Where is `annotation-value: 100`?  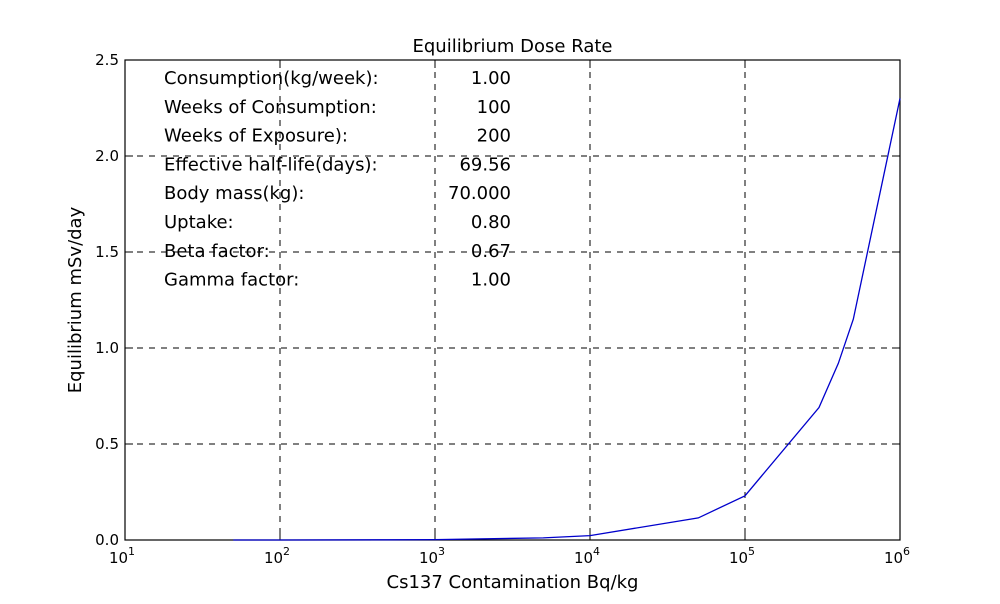
annotation-value: 100 is located at coordinates (494, 107).